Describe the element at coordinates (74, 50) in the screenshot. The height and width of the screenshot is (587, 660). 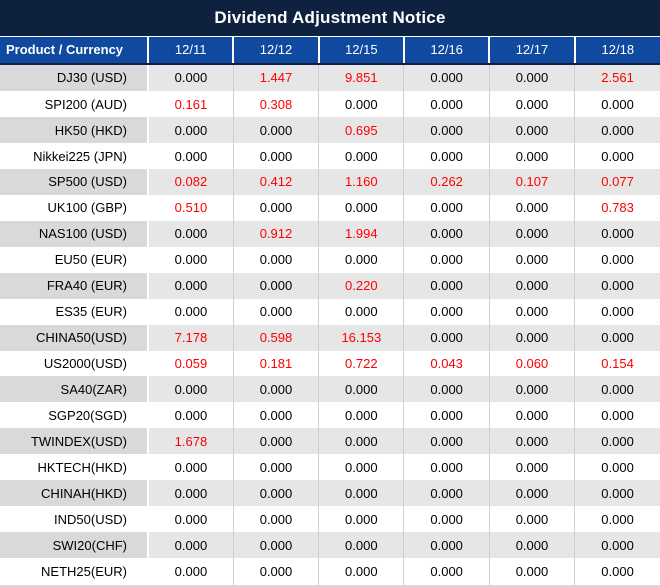
I see `product-currency-header: Product / Currency` at that location.